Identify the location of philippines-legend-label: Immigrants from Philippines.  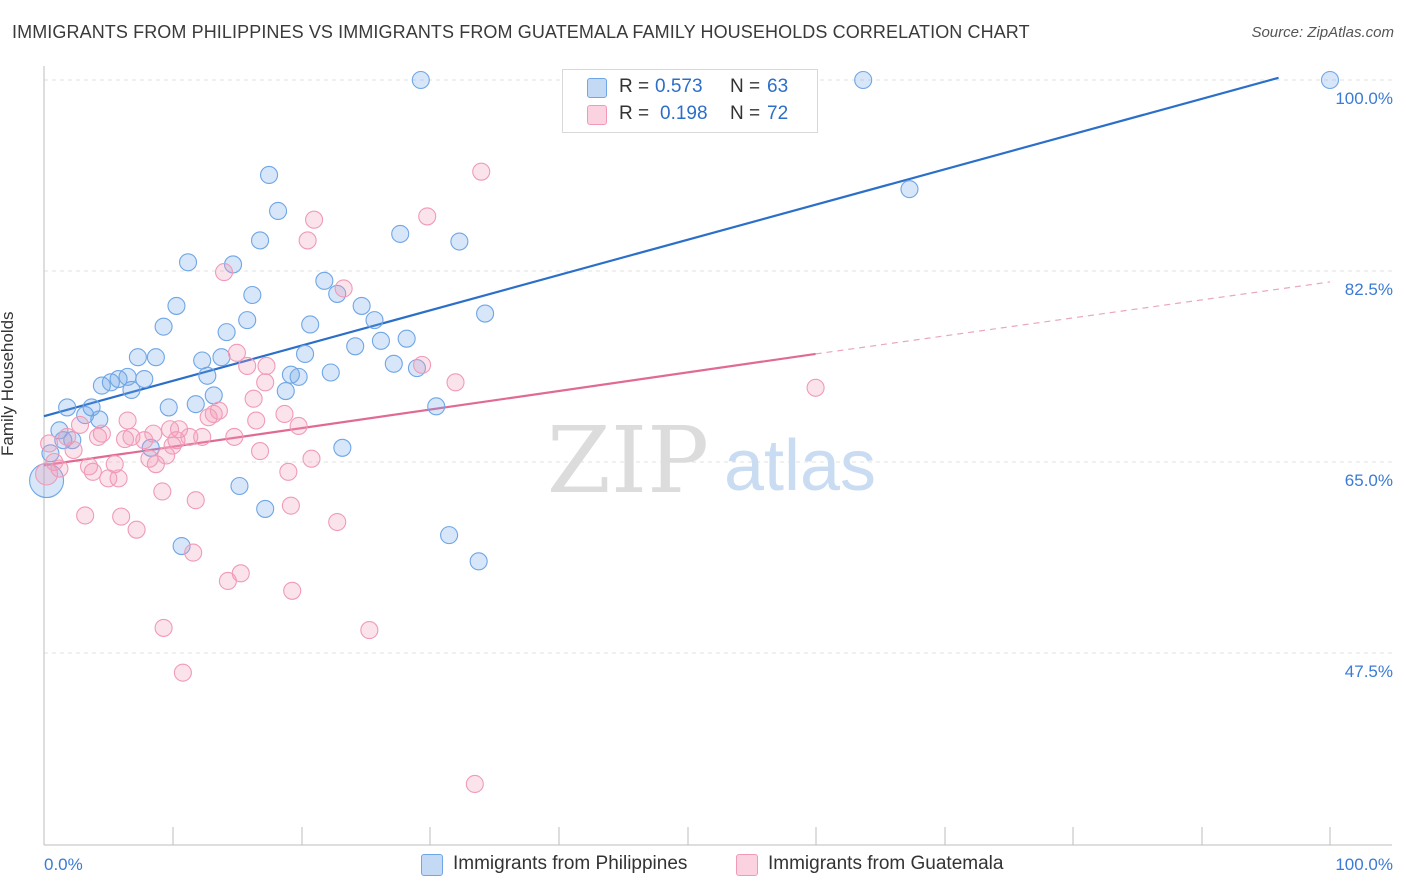
(570, 863).